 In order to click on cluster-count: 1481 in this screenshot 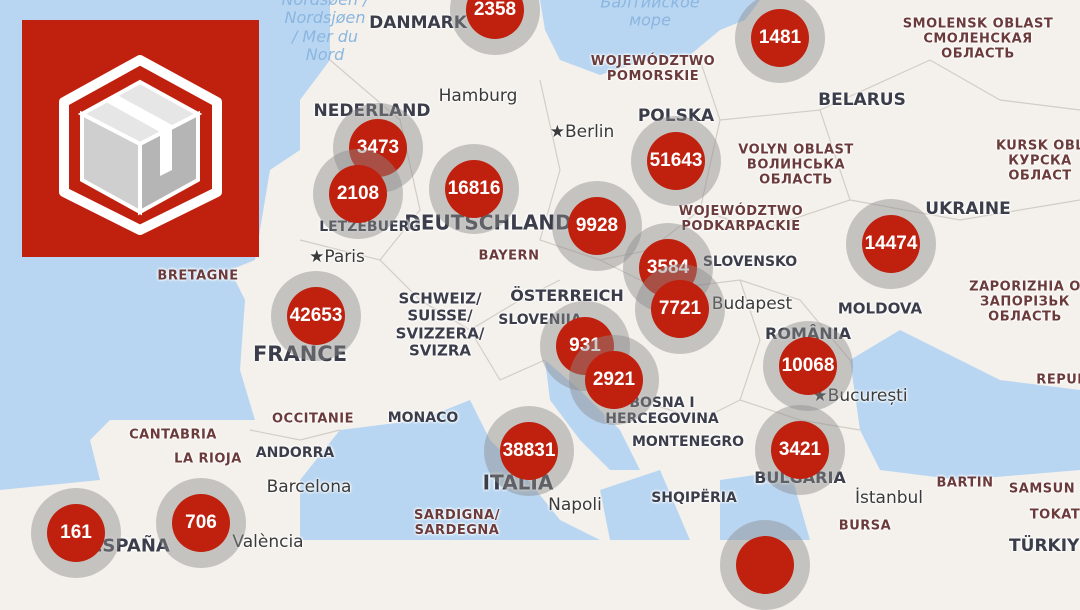, I will do `click(780, 38)`.